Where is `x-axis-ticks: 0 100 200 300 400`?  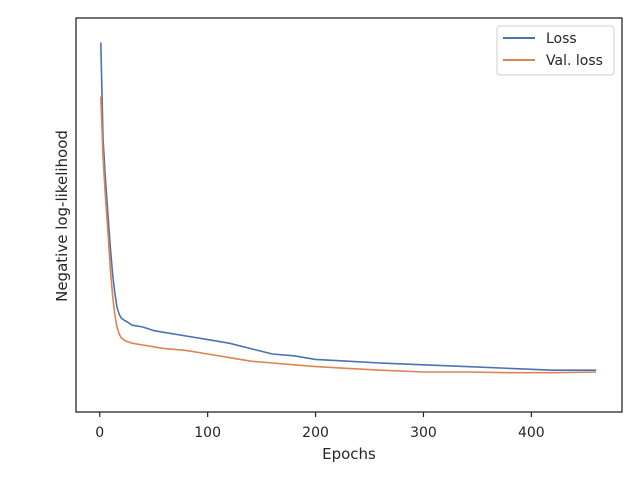 x-axis-ticks: 0 100 200 300 400 is located at coordinates (320, 426).